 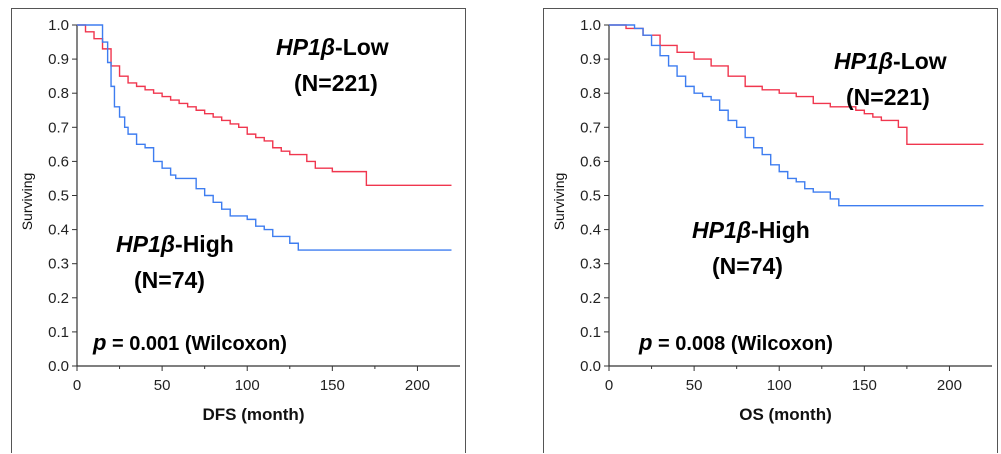 I want to click on os-y-axis-title: Surviving, so click(x=559, y=202).